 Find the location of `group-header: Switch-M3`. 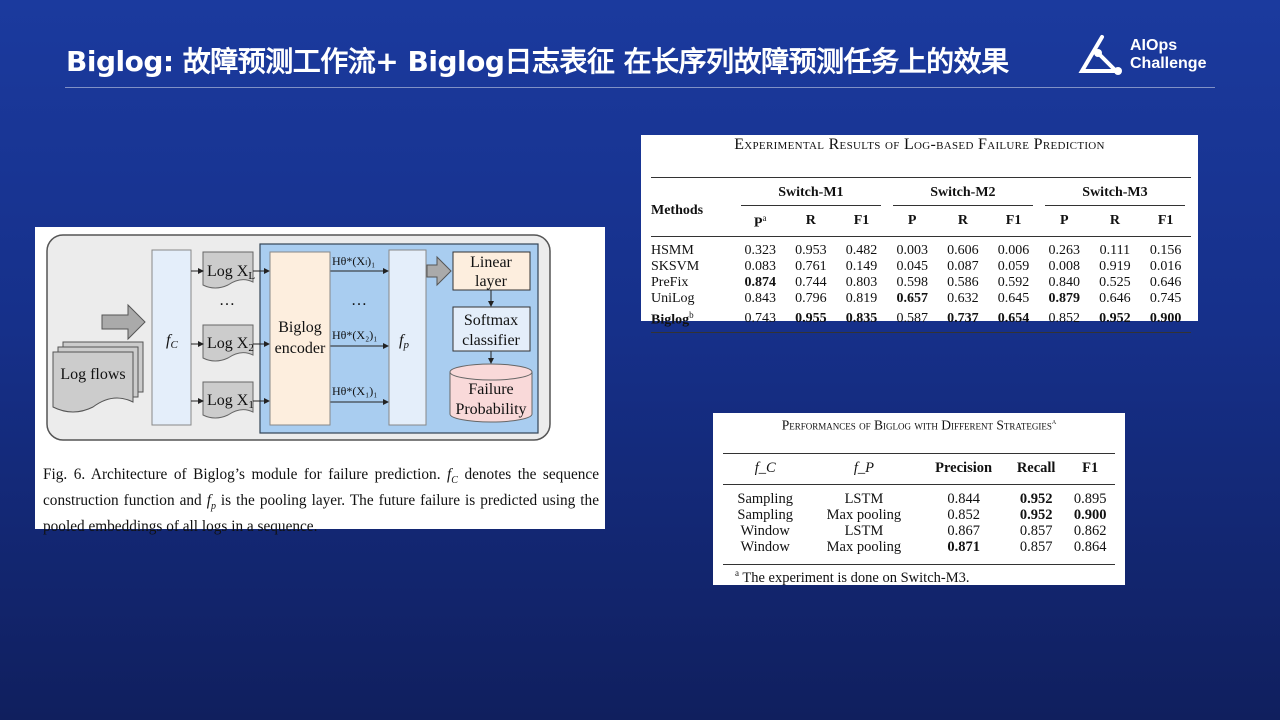

group-header: Switch-M3 is located at coordinates (1114, 195).